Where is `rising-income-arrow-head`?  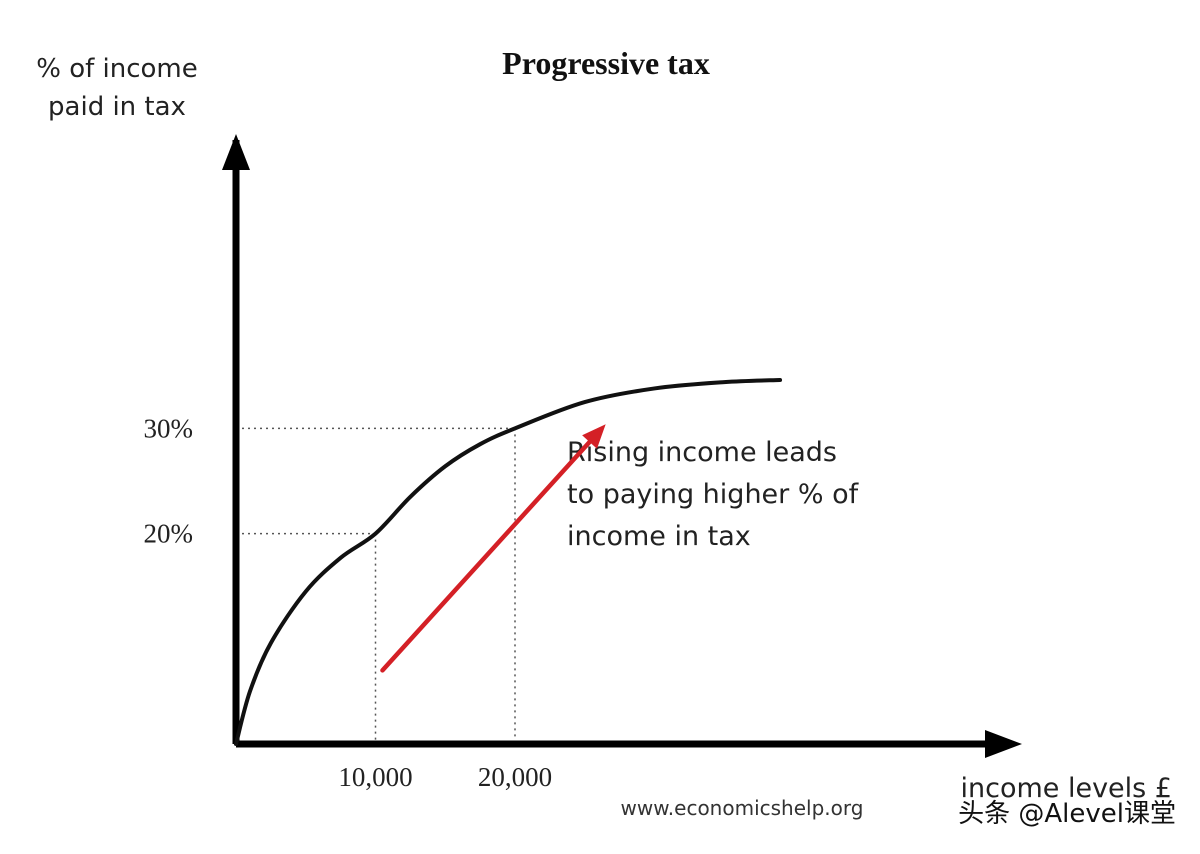
rising-income-arrow-head is located at coordinates (594, 436).